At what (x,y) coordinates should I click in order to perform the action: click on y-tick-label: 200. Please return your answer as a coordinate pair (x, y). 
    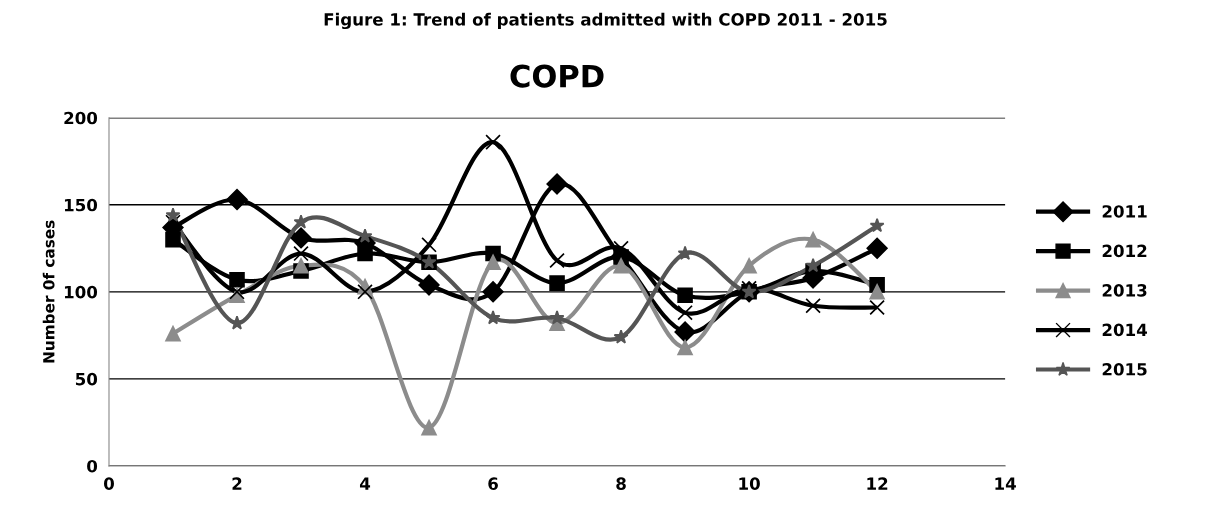
    Looking at the image, I should click on (81, 118).